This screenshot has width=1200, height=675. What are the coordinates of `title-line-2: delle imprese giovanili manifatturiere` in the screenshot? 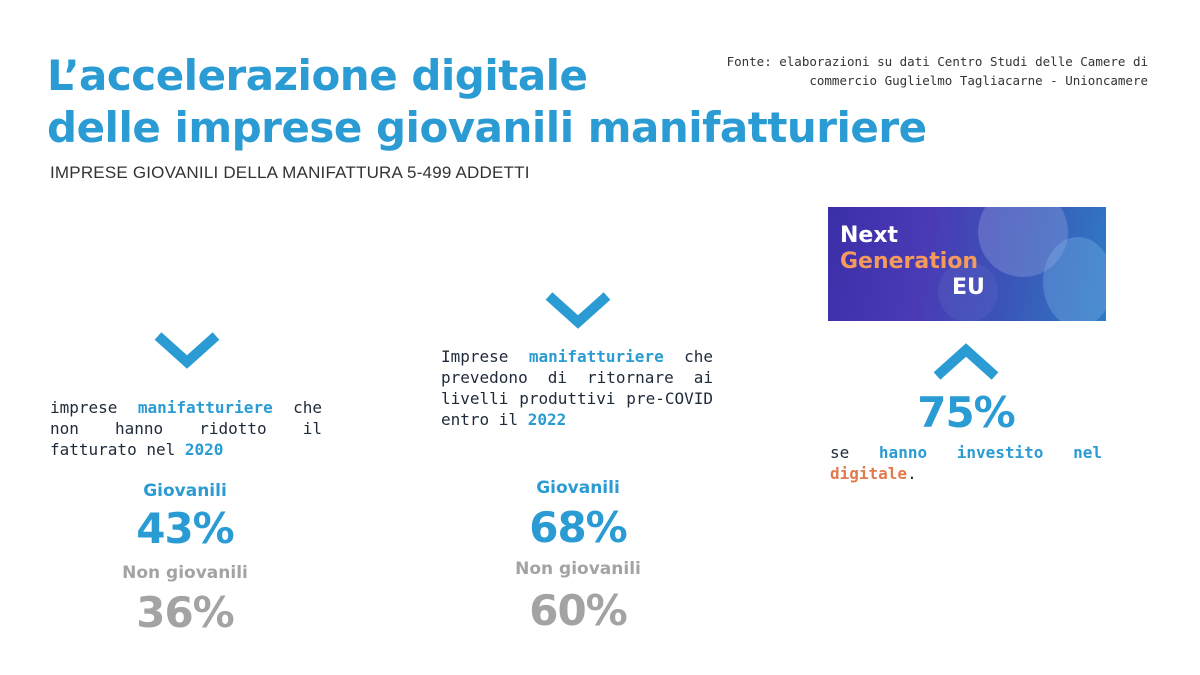 It's located at (487, 127).